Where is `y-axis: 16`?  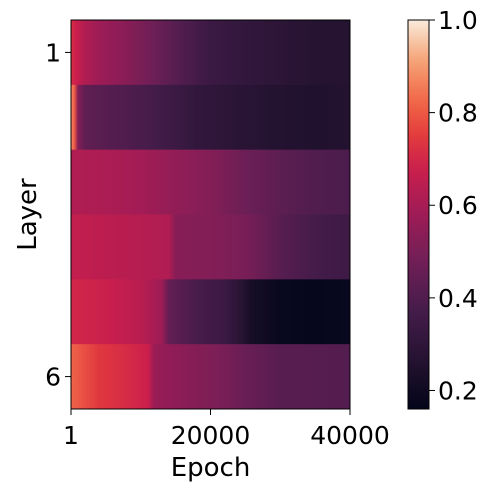 y-axis: 16 is located at coordinates (58, 215).